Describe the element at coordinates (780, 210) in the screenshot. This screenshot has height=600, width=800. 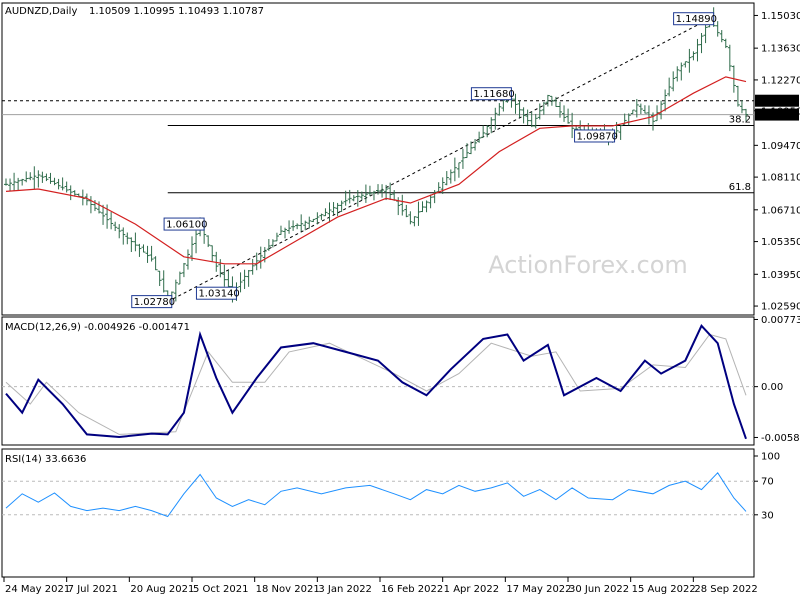
I see `y-tick-label: 1.06710` at that location.